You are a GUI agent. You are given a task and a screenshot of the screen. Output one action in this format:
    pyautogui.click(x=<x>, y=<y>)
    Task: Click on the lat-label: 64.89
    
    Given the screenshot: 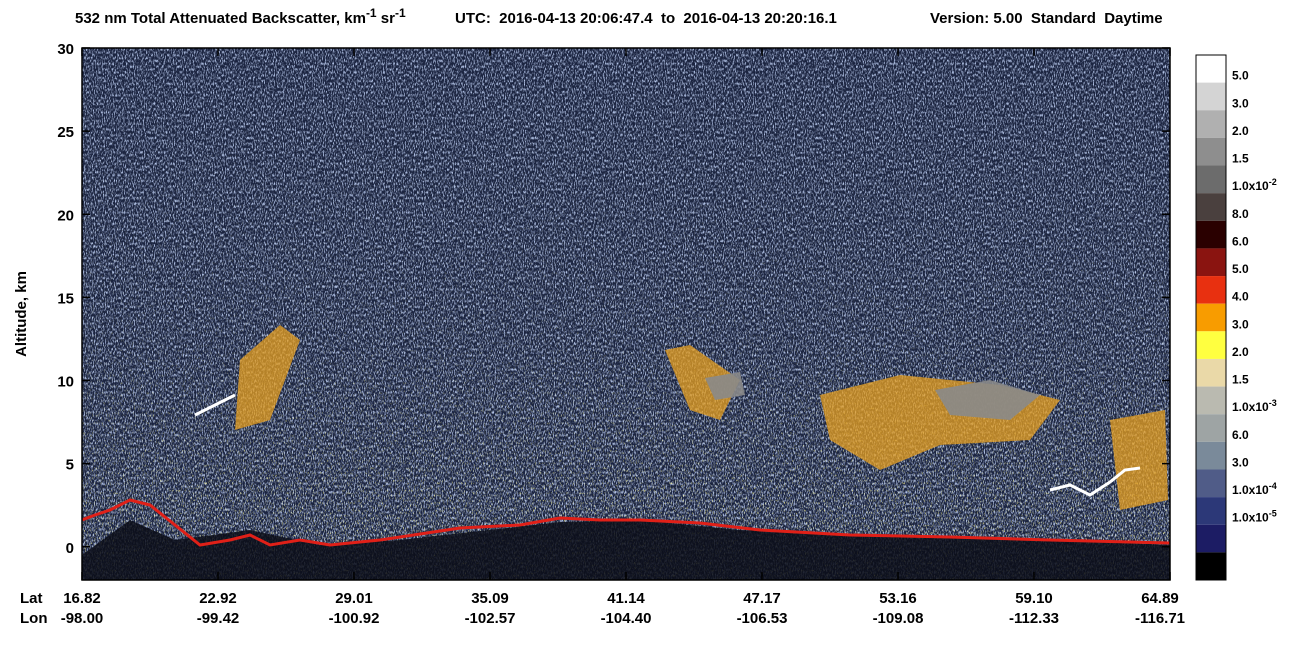 What is the action you would take?
    pyautogui.click(x=1160, y=598)
    